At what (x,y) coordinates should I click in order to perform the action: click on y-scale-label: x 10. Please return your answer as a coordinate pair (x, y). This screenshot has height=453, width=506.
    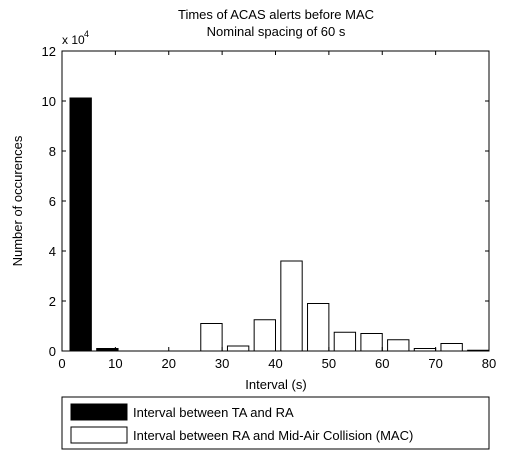
    Looking at the image, I should click on (73, 40).